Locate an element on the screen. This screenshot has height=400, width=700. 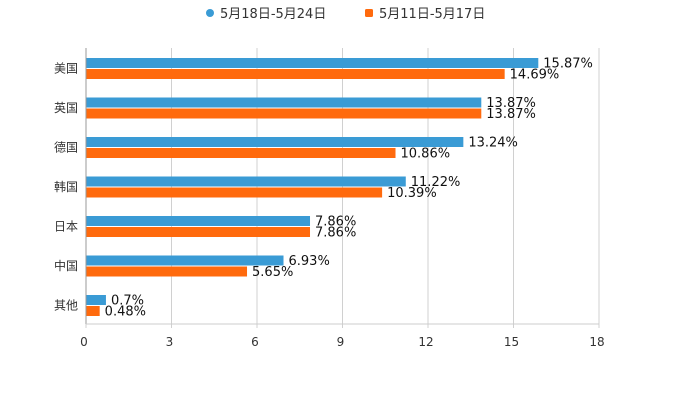
category-label: 韩国 is located at coordinates (66, 186).